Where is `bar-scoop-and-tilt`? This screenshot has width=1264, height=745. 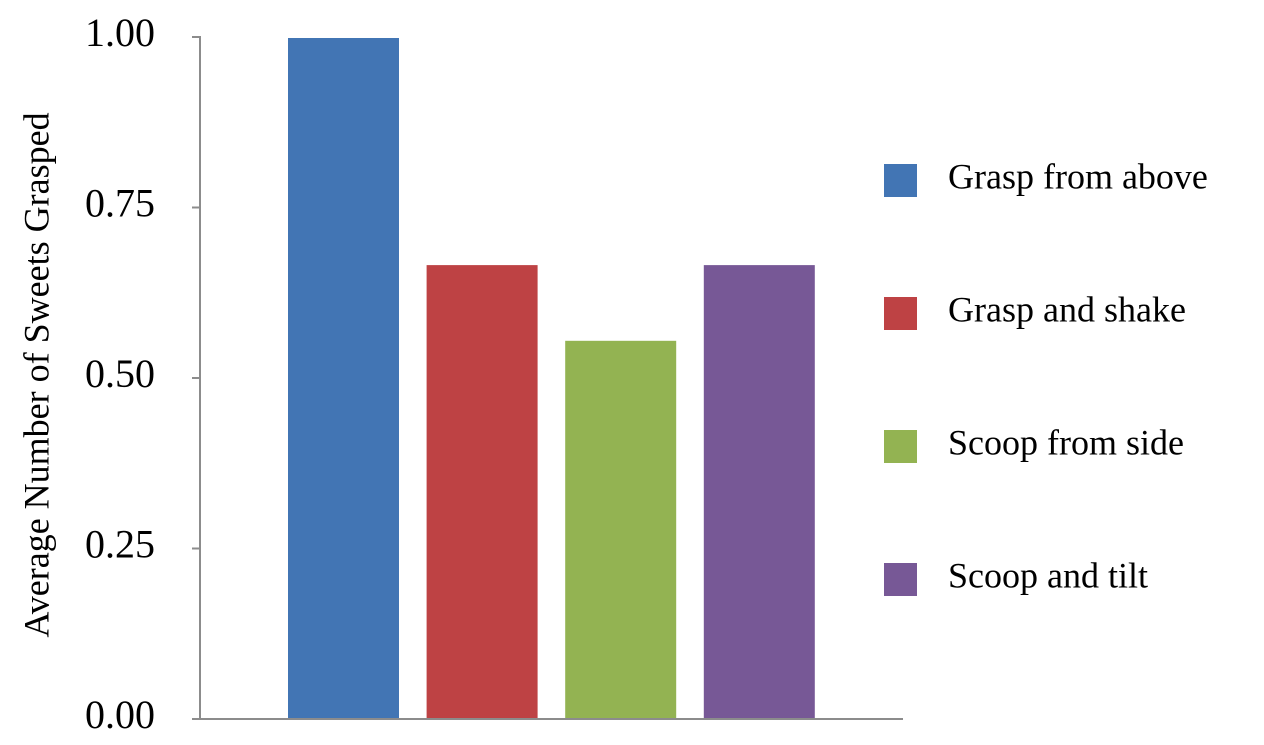
bar-scoop-and-tilt is located at coordinates (759, 491).